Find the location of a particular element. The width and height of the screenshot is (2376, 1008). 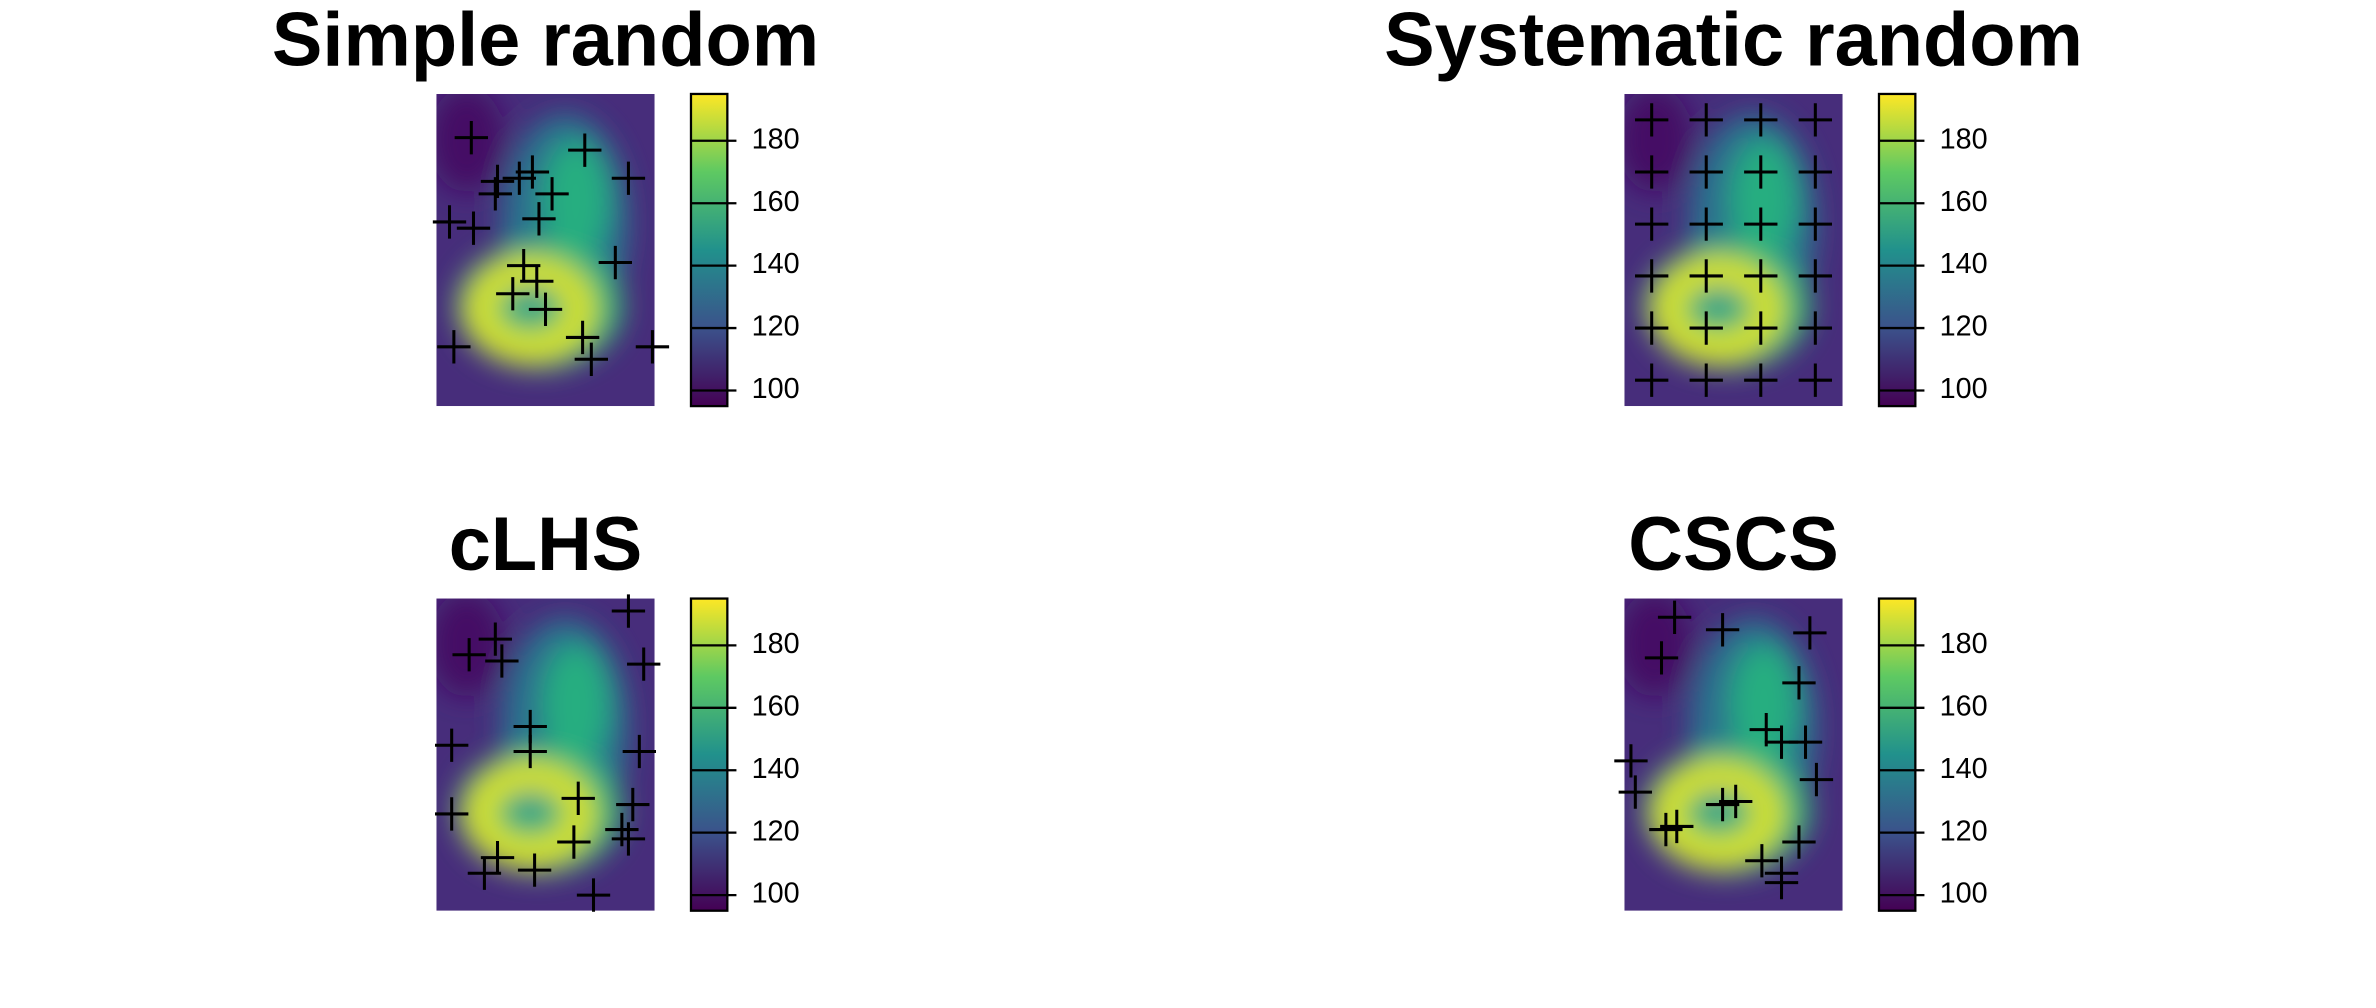

raster-map is located at coordinates (542, 246).